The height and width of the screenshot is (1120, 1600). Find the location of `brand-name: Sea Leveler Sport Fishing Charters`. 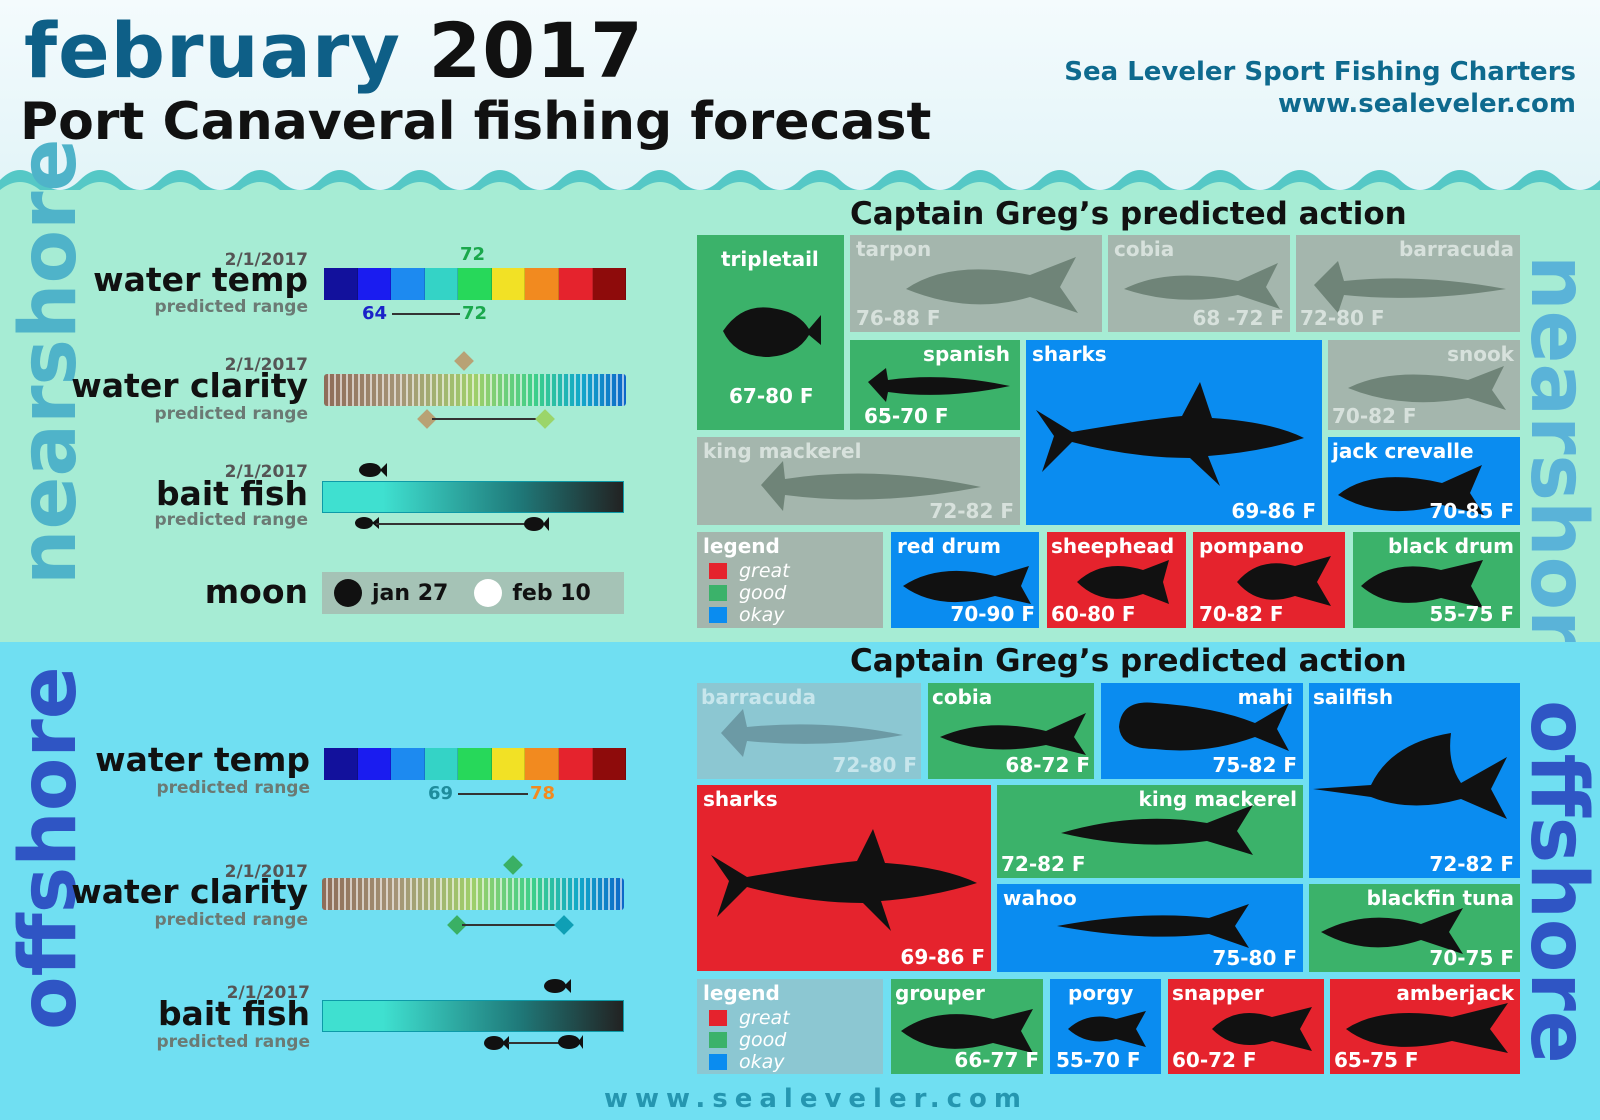

brand-name: Sea Leveler Sport Fishing Charters is located at coordinates (1320, 72).